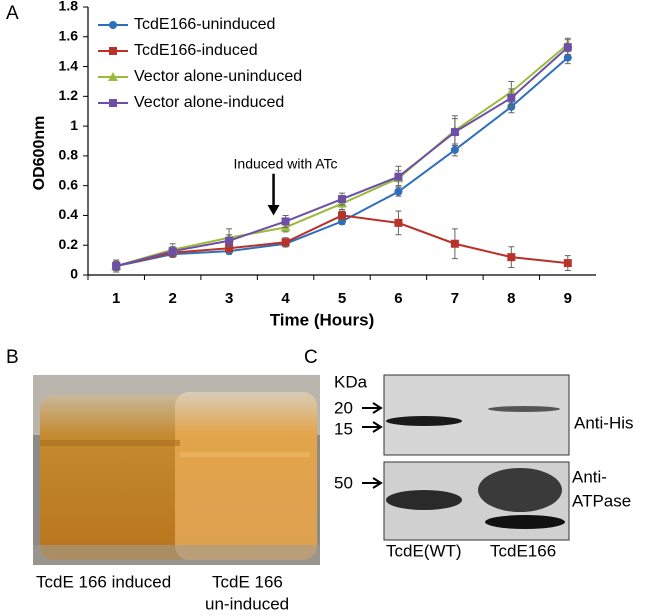 This screenshot has width=650, height=616. What do you see at coordinates (342, 298) in the screenshot?
I see `x-tick-label: 5` at bounding box center [342, 298].